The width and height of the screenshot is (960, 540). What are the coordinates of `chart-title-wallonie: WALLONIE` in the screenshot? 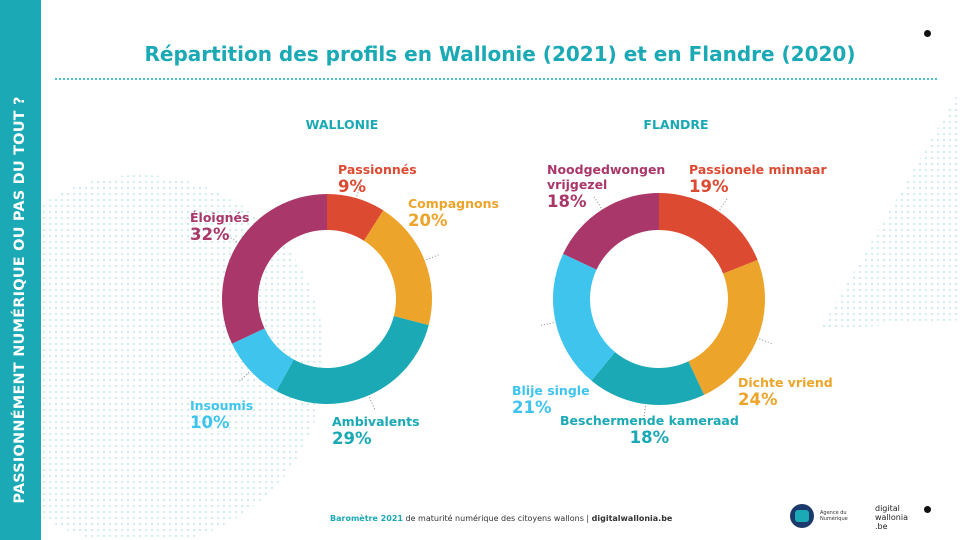 It's located at (342, 124).